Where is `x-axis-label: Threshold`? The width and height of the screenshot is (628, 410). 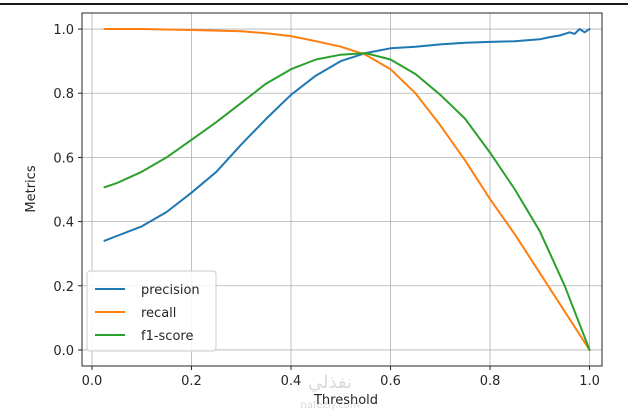 x-axis-label: Threshold is located at coordinates (345, 400).